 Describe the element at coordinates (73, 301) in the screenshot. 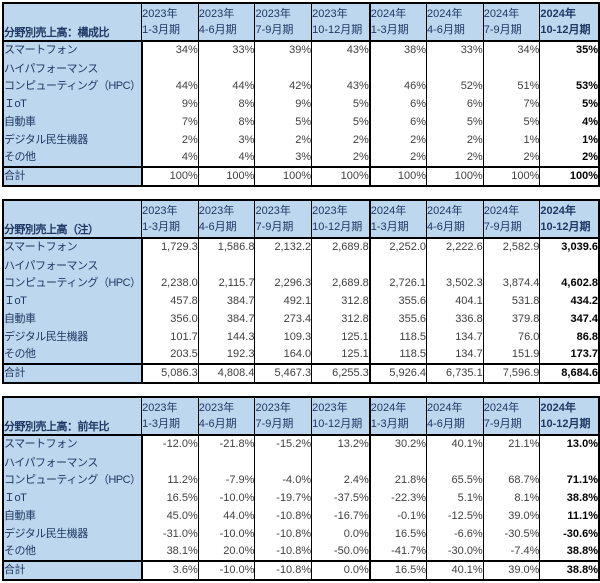

I see `segment-label: ＩoT` at that location.